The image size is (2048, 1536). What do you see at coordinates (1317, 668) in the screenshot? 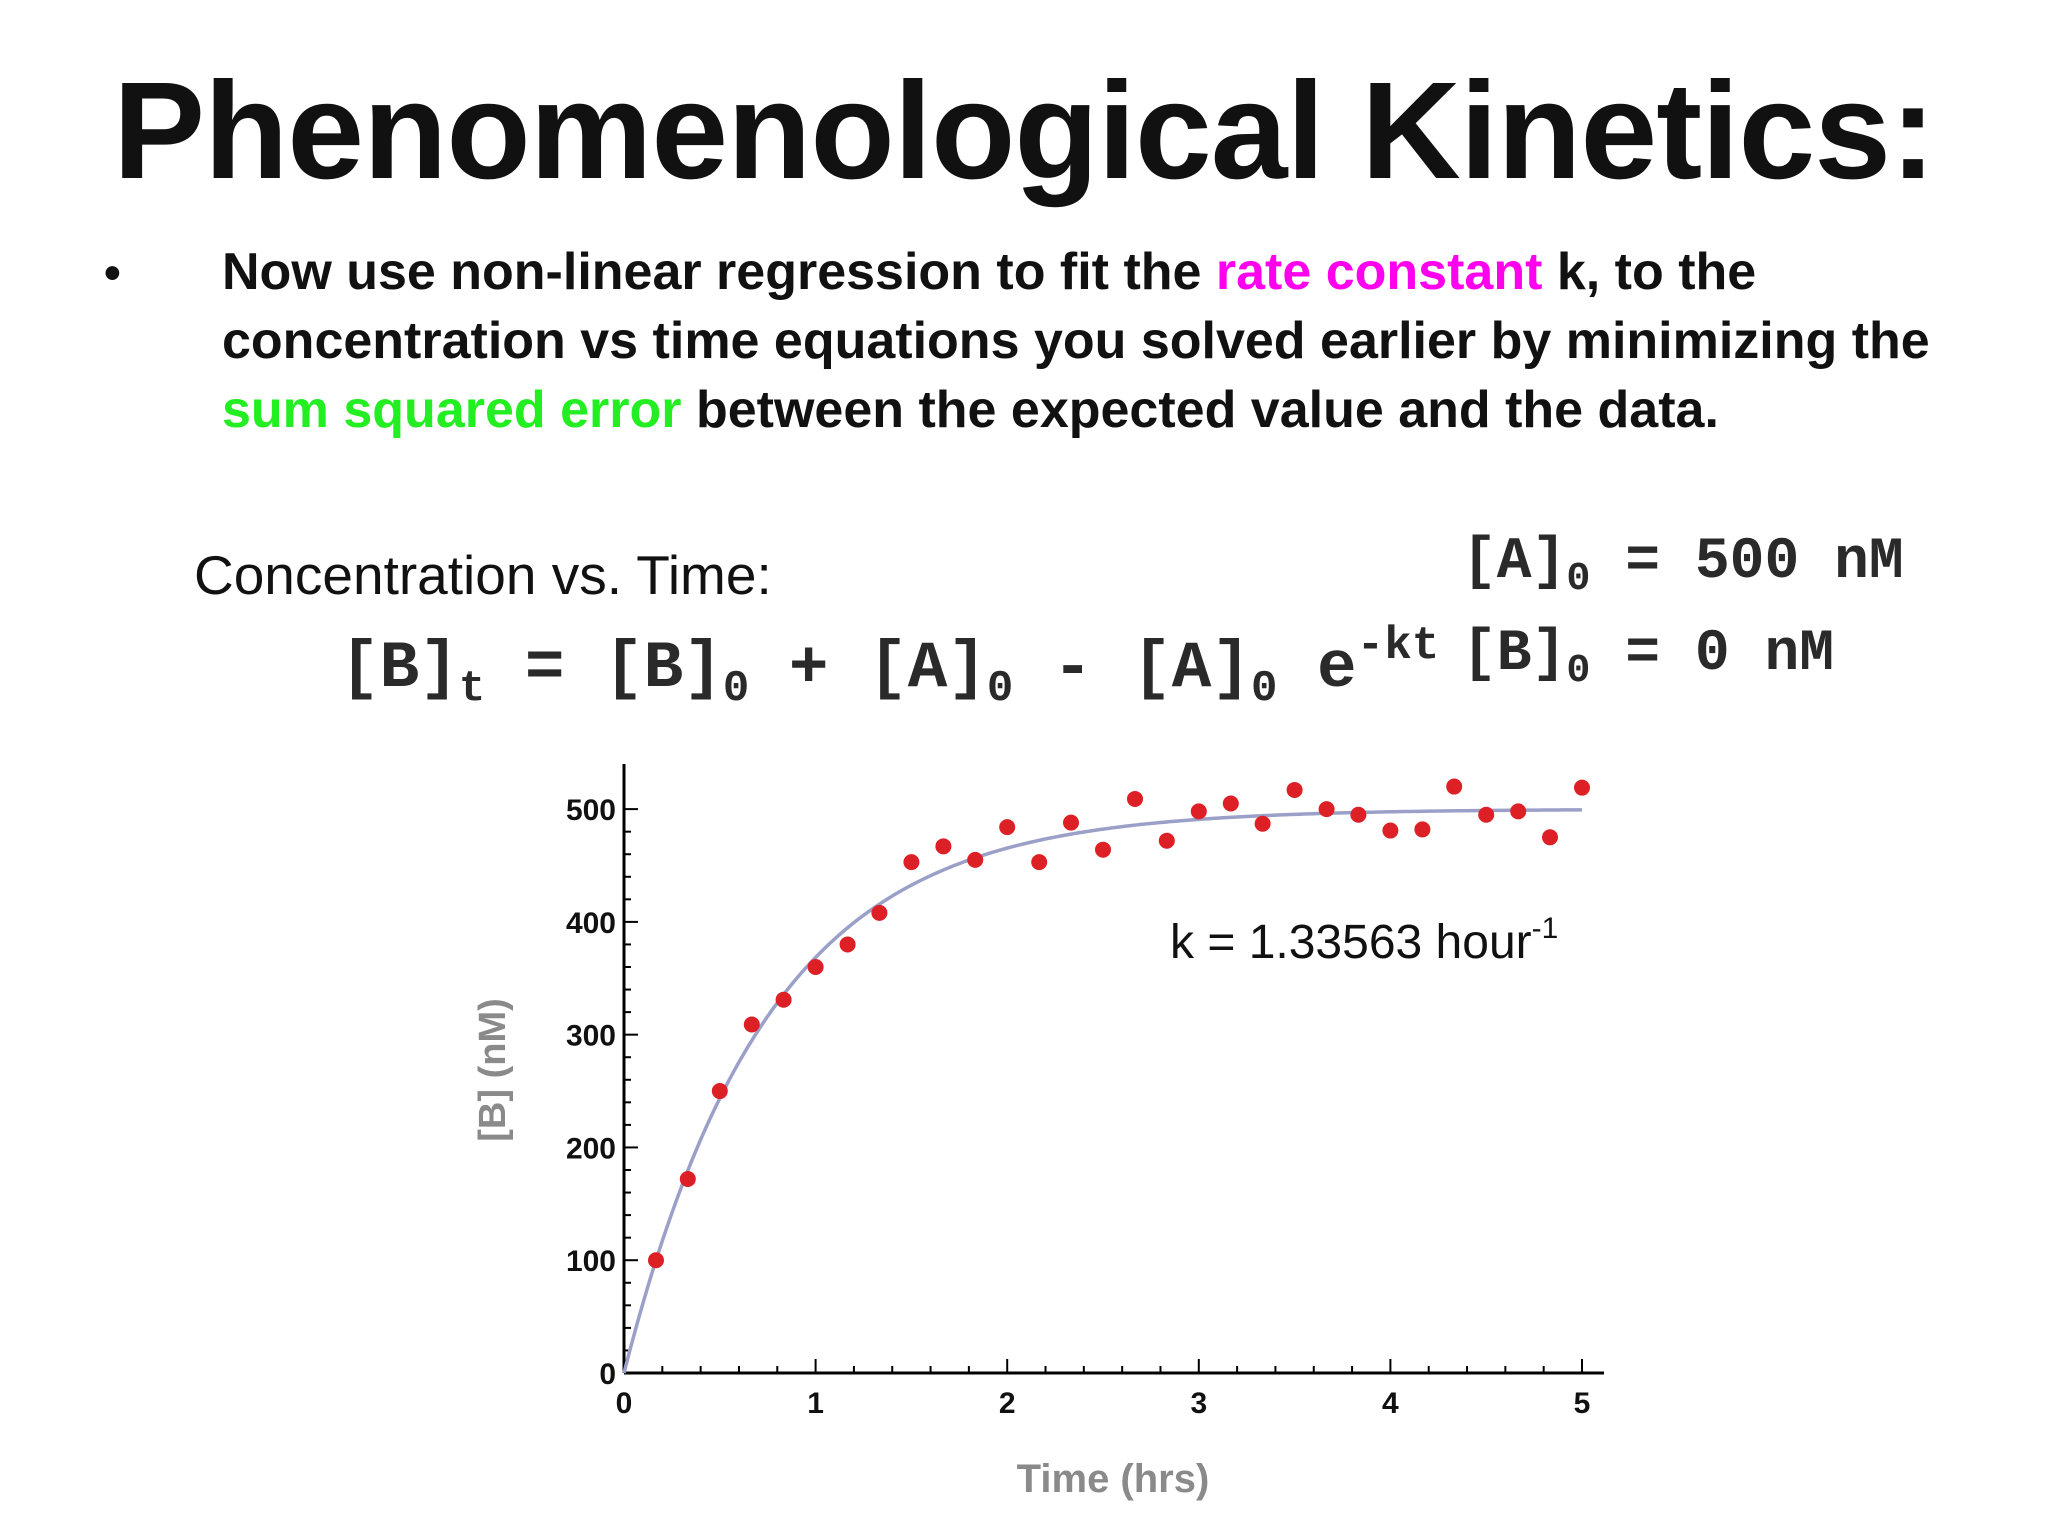
I see `eq-exp-base: e` at bounding box center [1317, 668].